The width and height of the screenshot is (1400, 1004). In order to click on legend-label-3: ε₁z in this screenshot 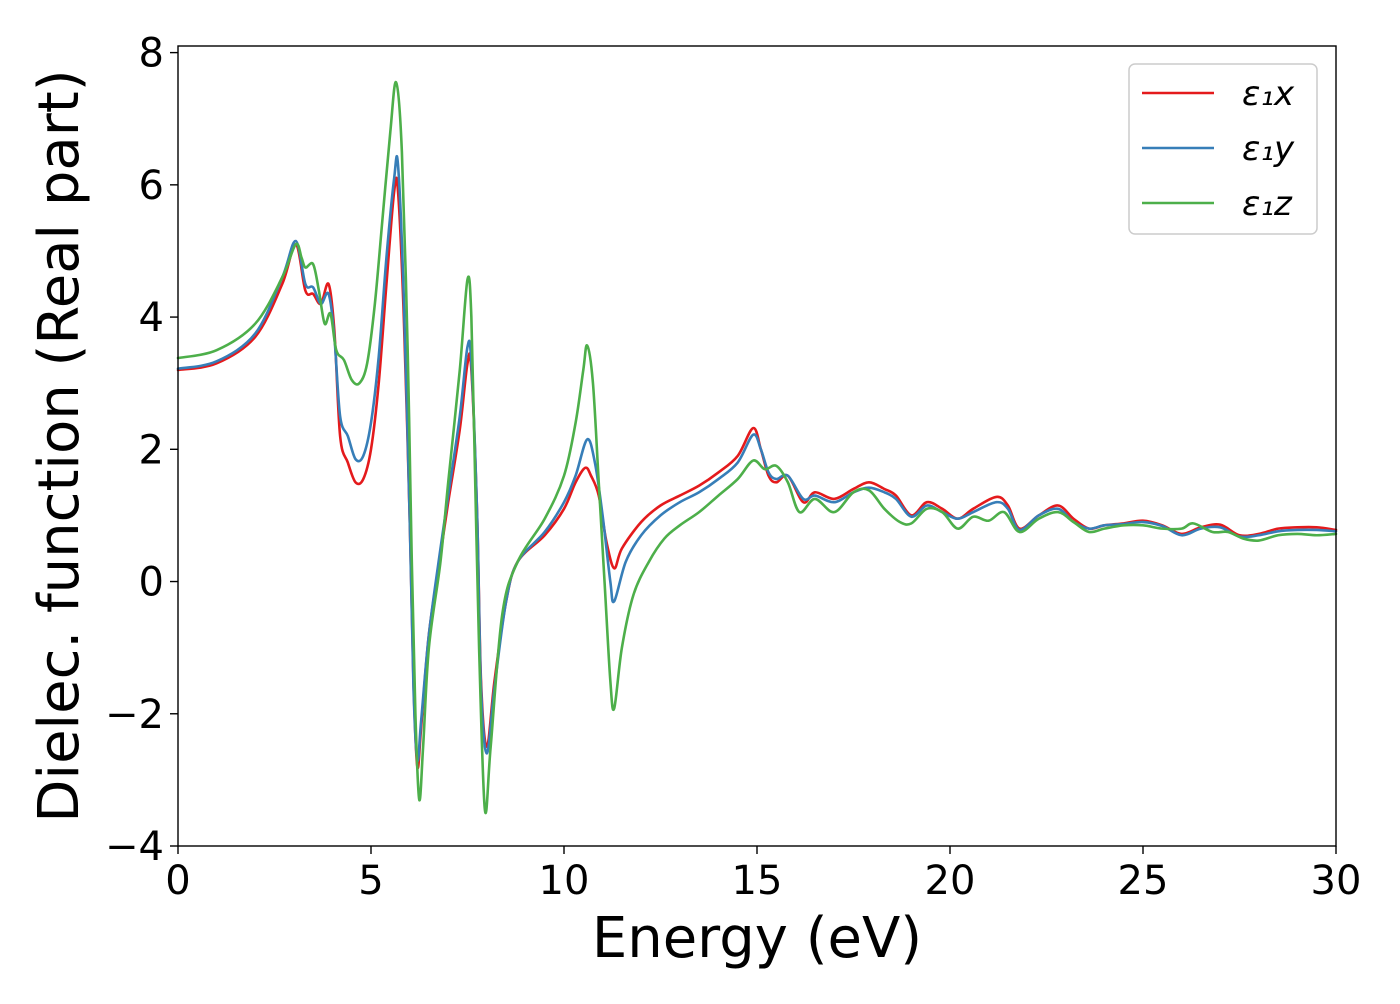, I will do `click(1267, 204)`.